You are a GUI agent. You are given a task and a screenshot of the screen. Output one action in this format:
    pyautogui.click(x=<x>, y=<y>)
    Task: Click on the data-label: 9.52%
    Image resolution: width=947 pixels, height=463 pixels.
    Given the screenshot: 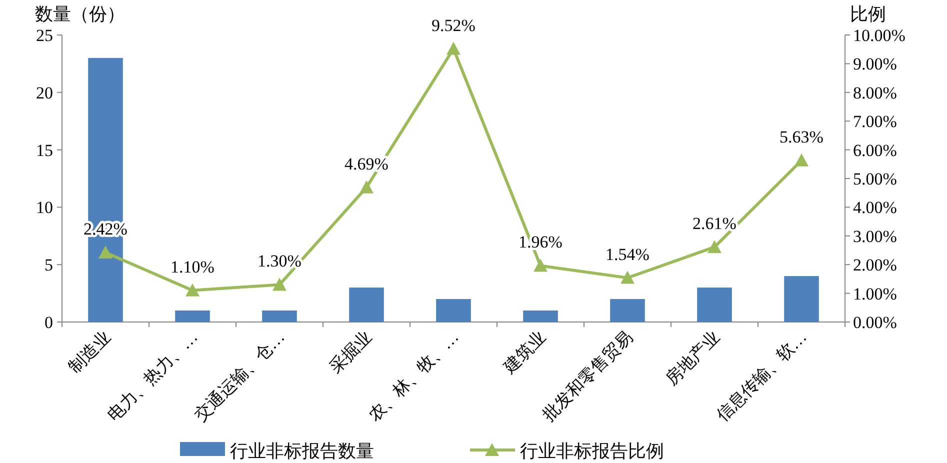 What is the action you would take?
    pyautogui.click(x=454, y=25)
    